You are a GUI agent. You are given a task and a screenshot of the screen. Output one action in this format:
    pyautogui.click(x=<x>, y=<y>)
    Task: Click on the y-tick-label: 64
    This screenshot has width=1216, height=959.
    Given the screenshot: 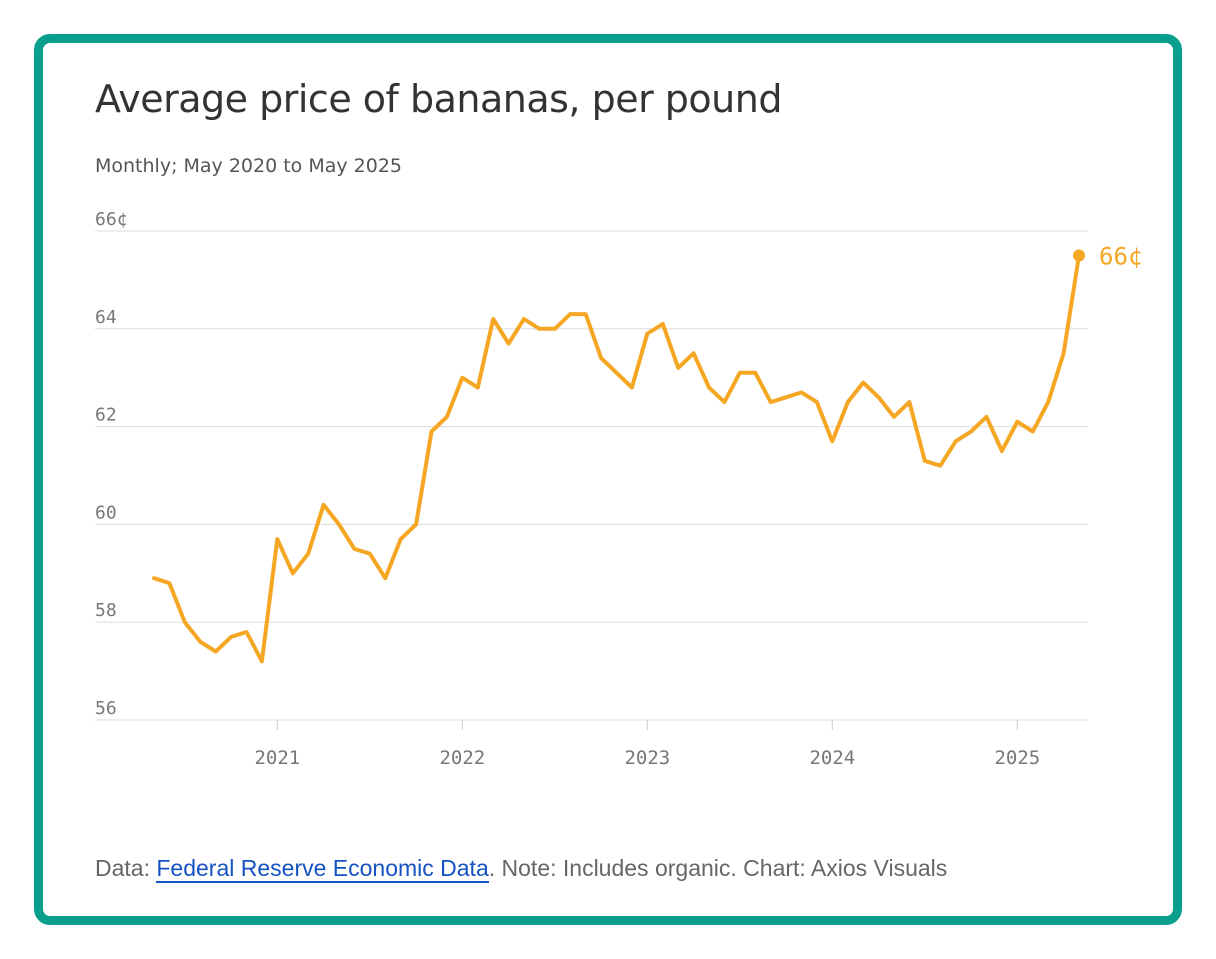 What is the action you would take?
    pyautogui.click(x=106, y=317)
    